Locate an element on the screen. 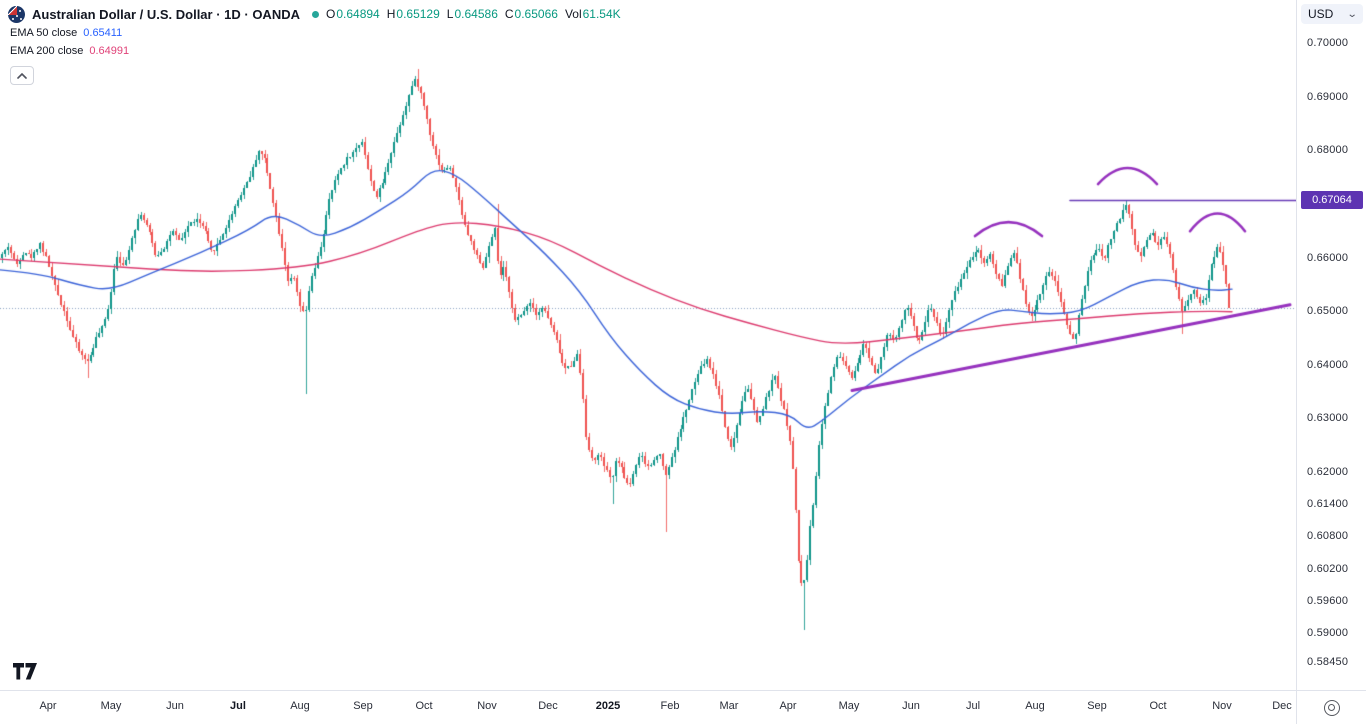  price-axis-label: 0.70000 is located at coordinates (1328, 43).